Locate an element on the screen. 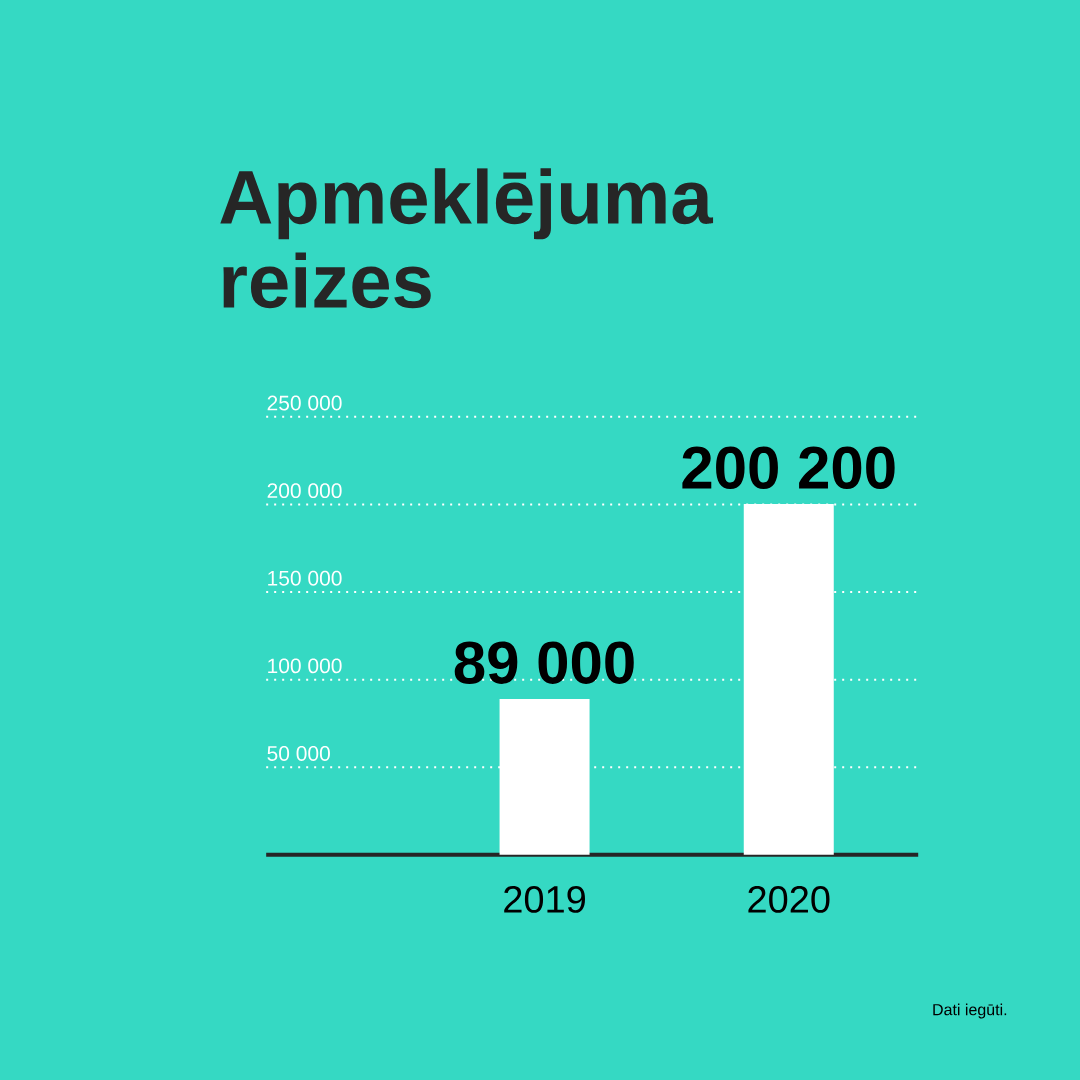  y-tick-label: 250 000 is located at coordinates (304, 403).